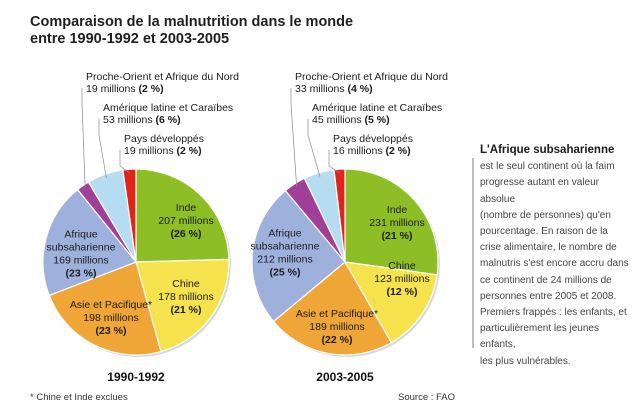 This screenshot has height=411, width=640. I want to click on sidebar-line: Premiers frappés : les enfants, et, so click(553, 313).